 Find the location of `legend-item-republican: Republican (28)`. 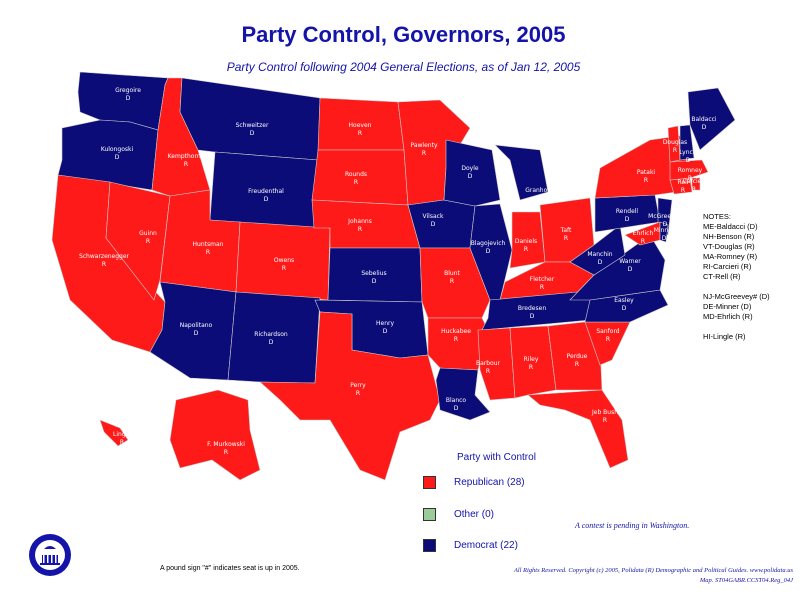

legend-item-republican: Republican (28) is located at coordinates (474, 482).